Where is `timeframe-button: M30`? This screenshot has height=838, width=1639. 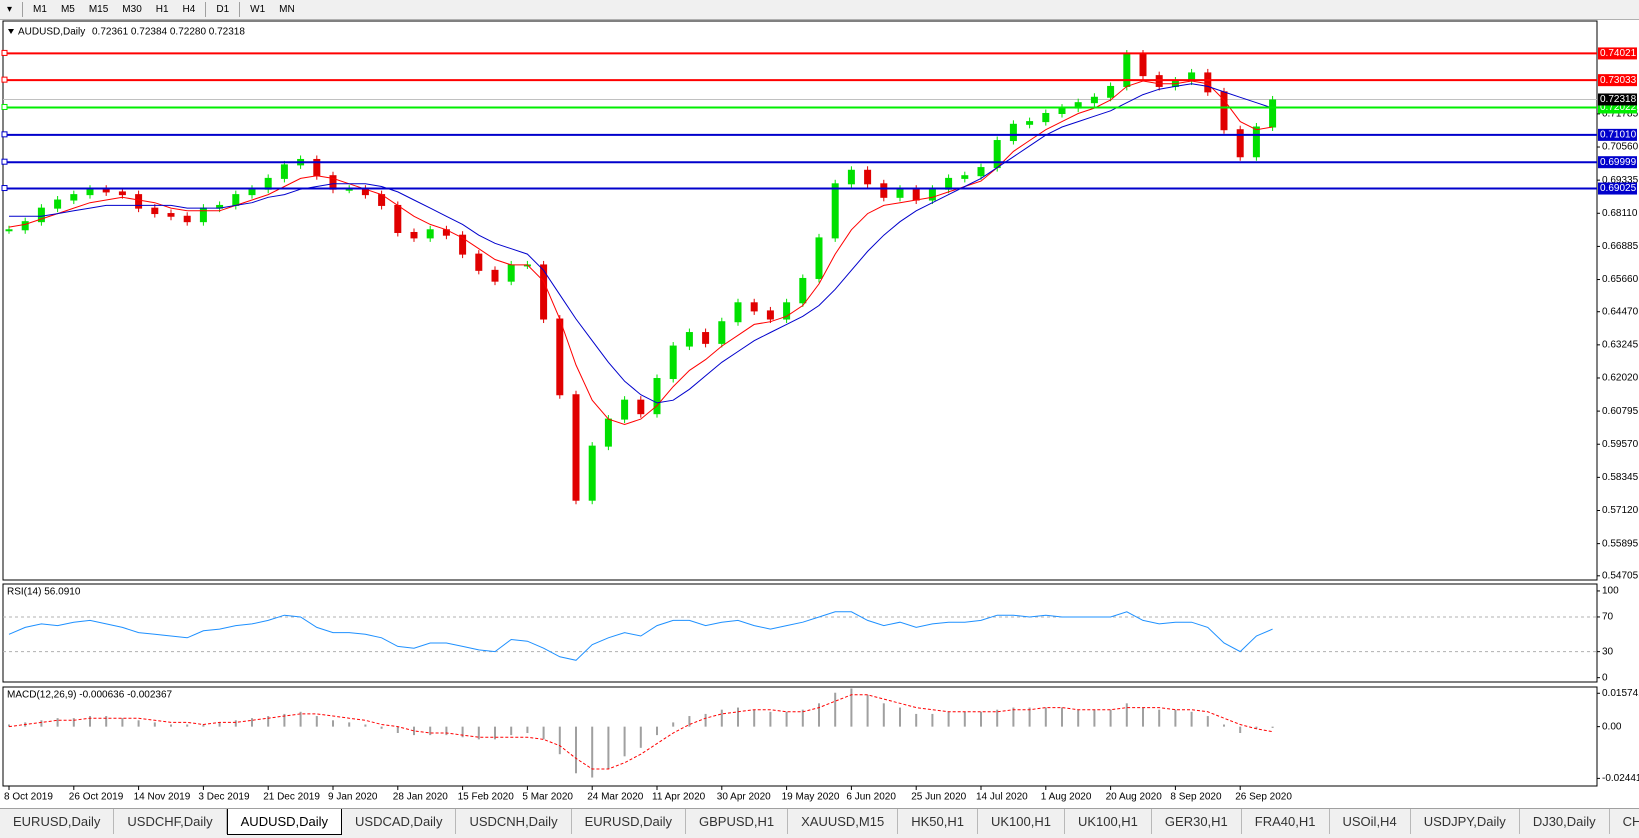 timeframe-button: M30 is located at coordinates (132, 9).